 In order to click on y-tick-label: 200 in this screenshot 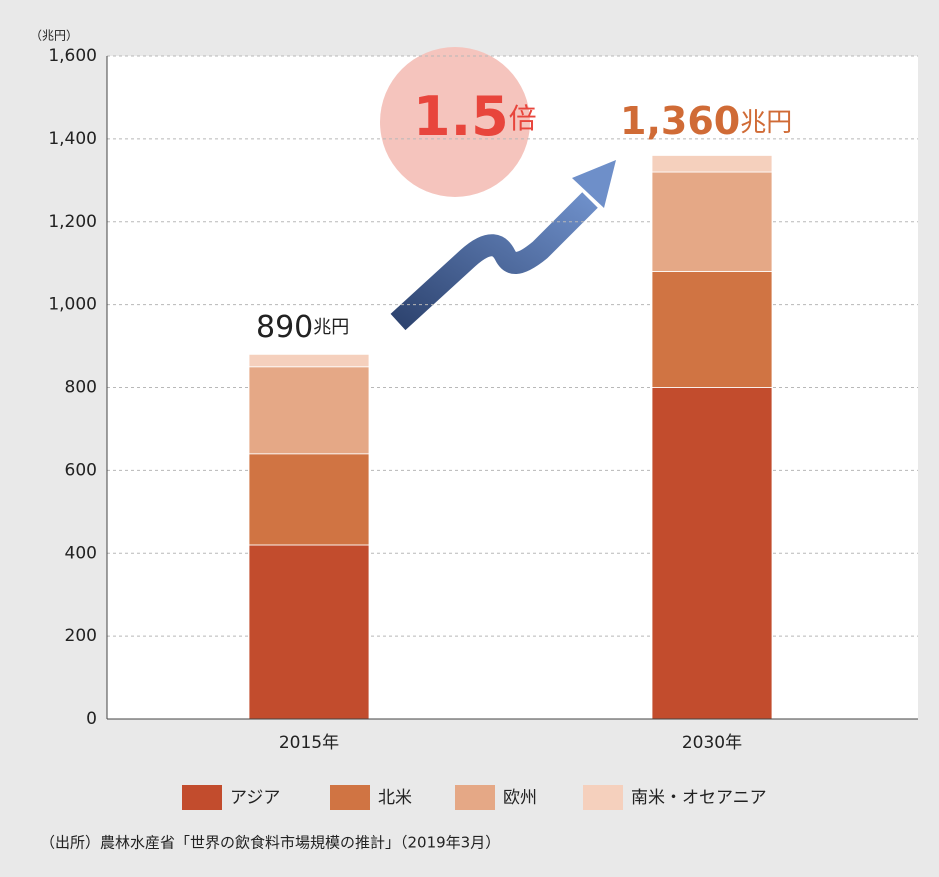, I will do `click(81, 636)`.